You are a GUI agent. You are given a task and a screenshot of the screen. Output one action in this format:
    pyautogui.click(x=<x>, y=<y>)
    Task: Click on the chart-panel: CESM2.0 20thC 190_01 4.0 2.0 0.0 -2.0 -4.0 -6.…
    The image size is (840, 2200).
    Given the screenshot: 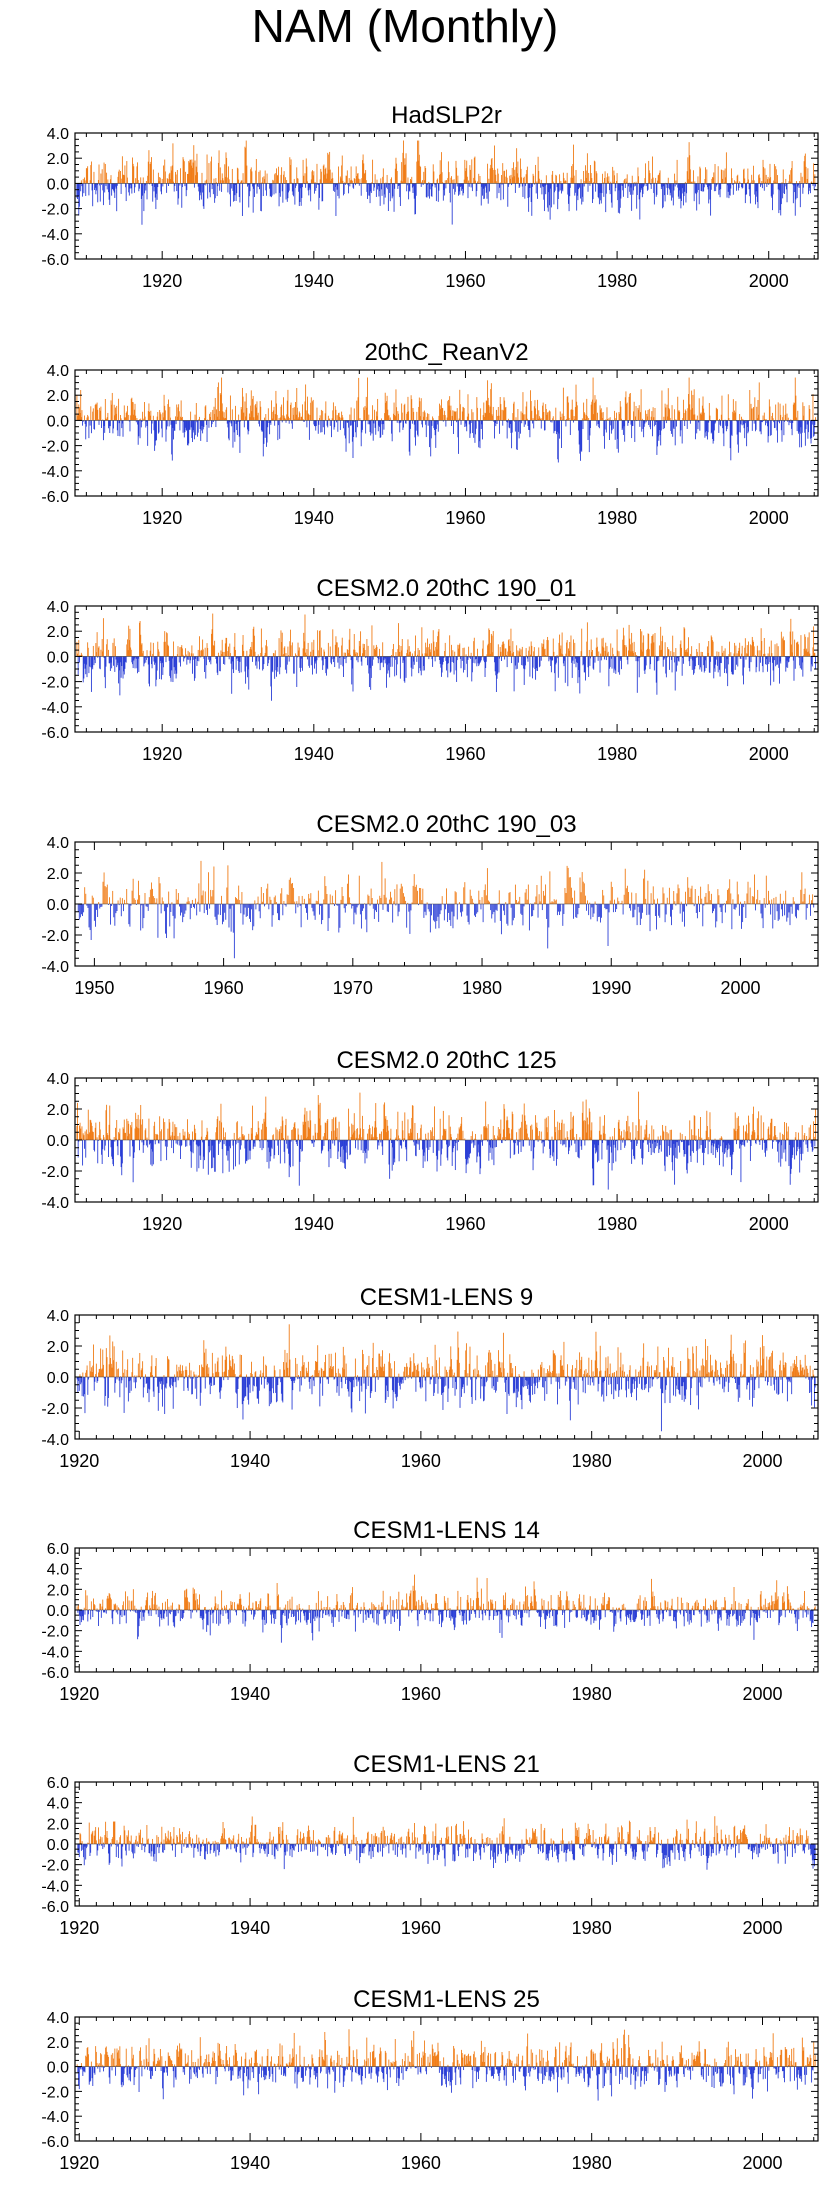 What is the action you would take?
    pyautogui.click(x=430, y=669)
    